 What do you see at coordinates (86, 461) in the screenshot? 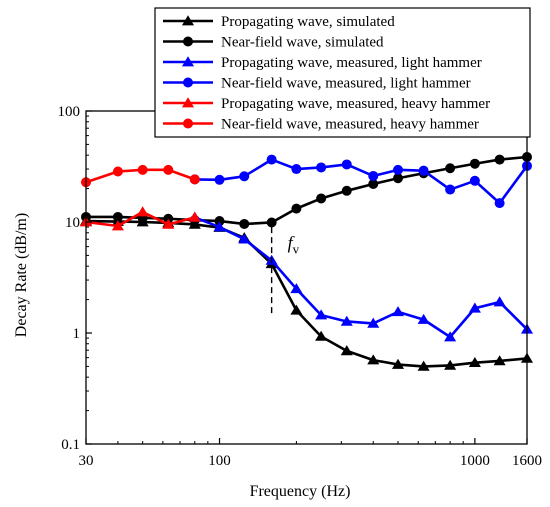
I see `x-tick-label: 30` at bounding box center [86, 461].